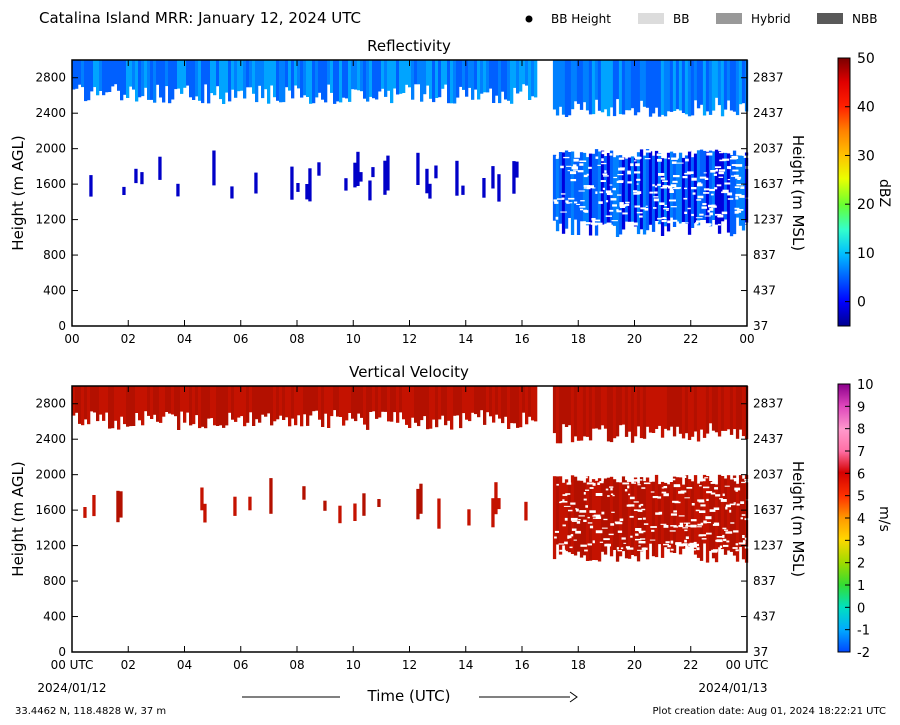 The height and width of the screenshot is (725, 900). I want to click on y-tick-label-left: 800, so click(54, 581).